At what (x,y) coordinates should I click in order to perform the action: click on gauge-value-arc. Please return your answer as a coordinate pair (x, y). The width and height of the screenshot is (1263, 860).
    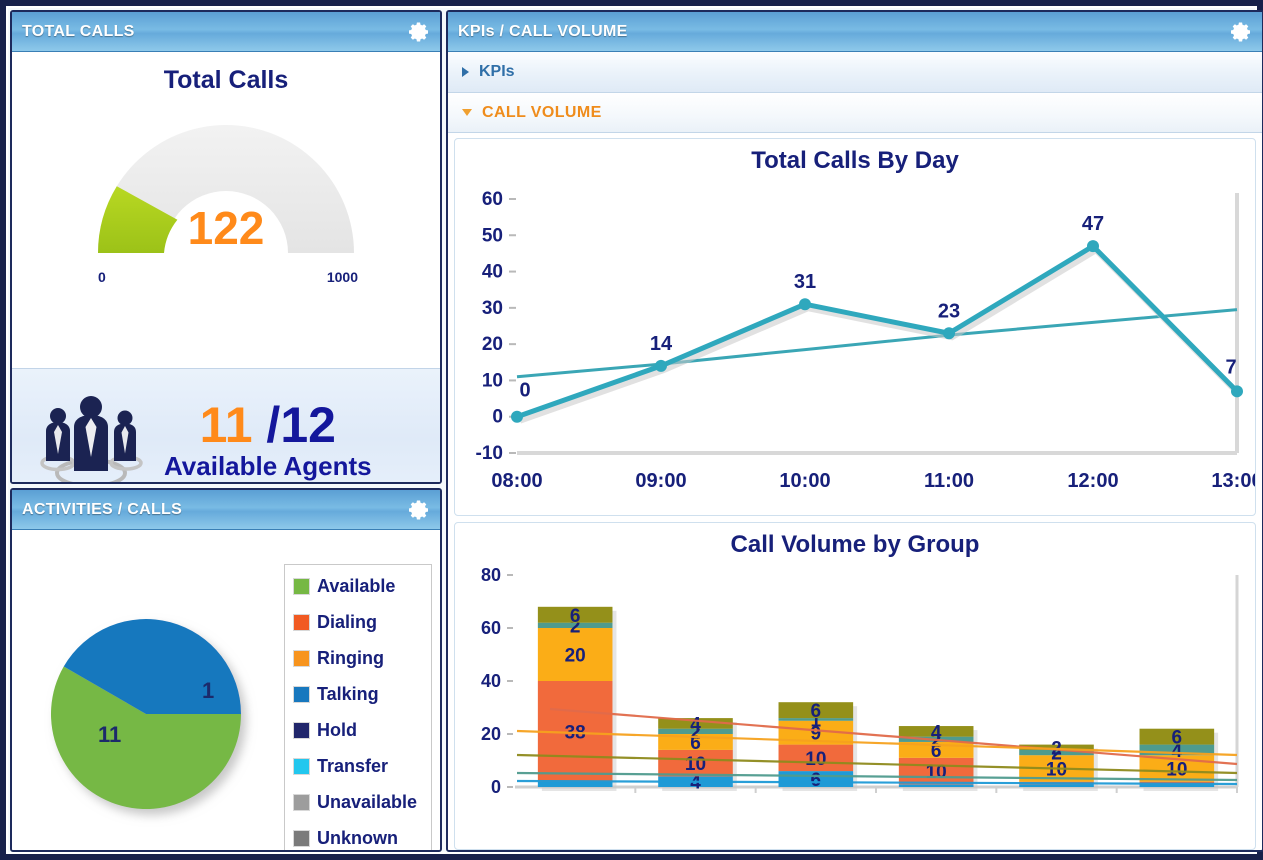
    Looking at the image, I should click on (138, 219).